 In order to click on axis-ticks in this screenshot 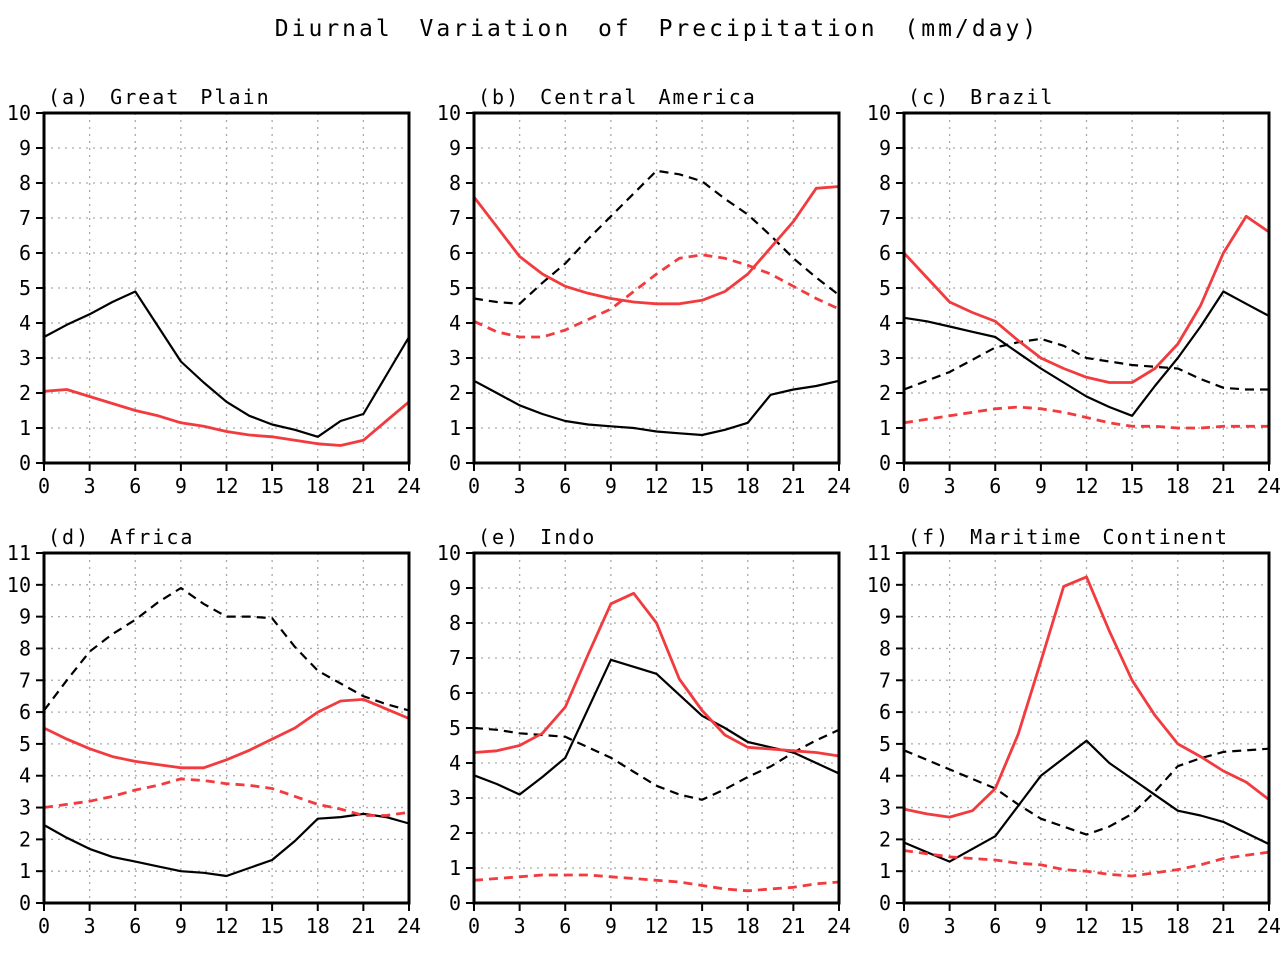, I will do `click(653, 291)`.